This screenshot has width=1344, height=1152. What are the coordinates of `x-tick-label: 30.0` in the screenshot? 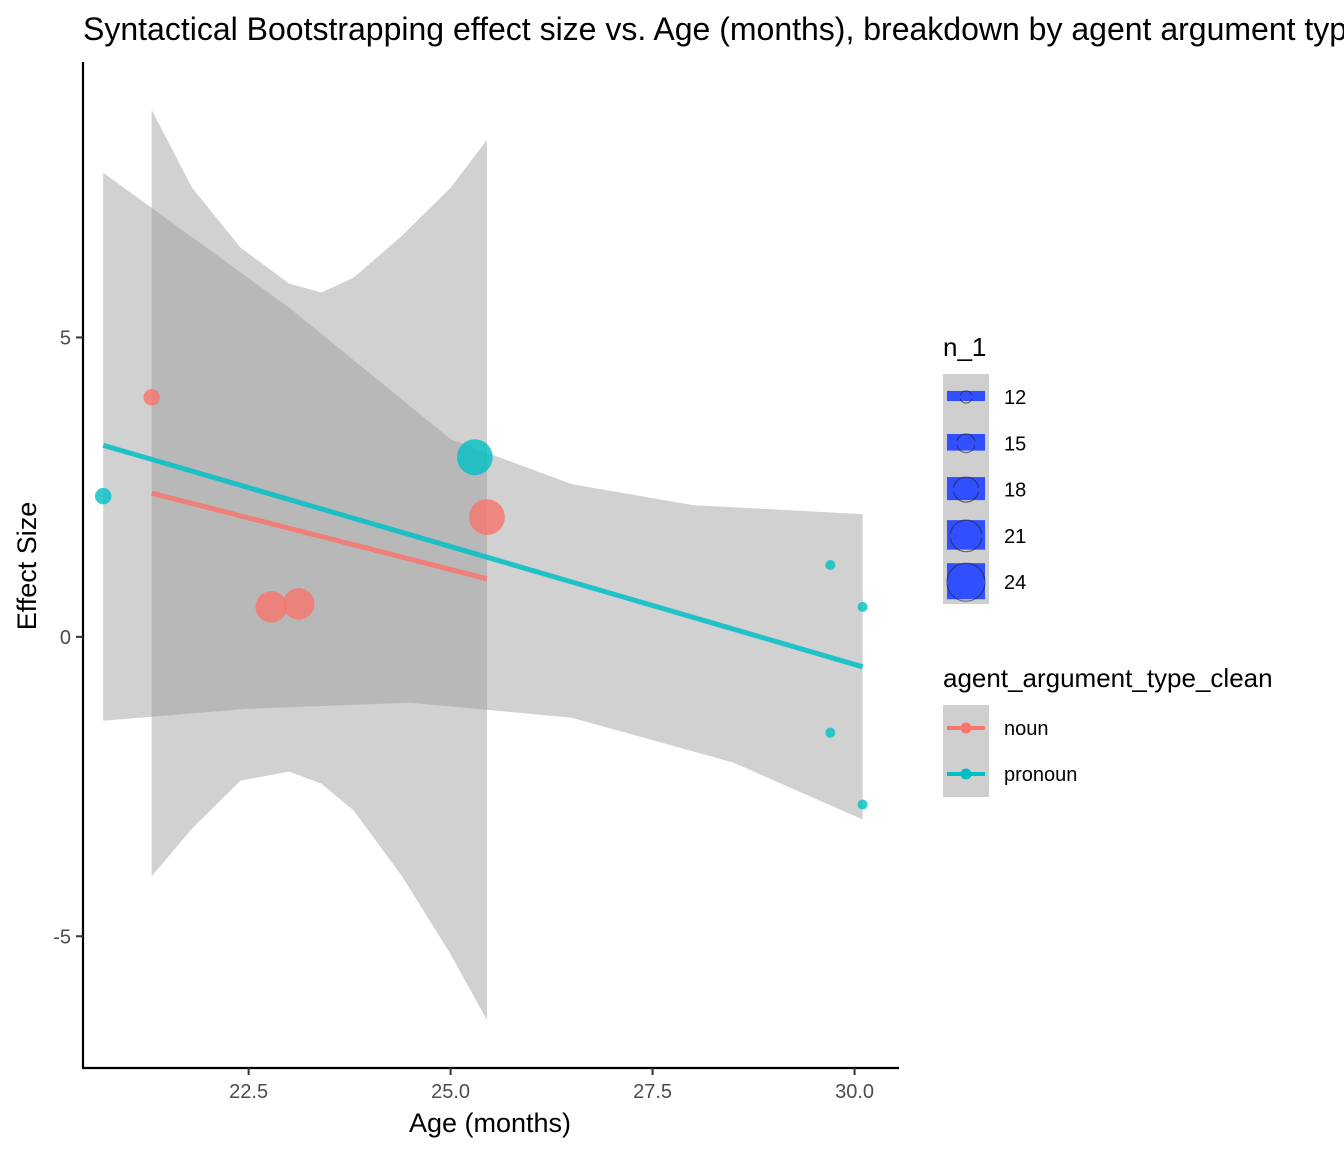 It's located at (854, 1092).